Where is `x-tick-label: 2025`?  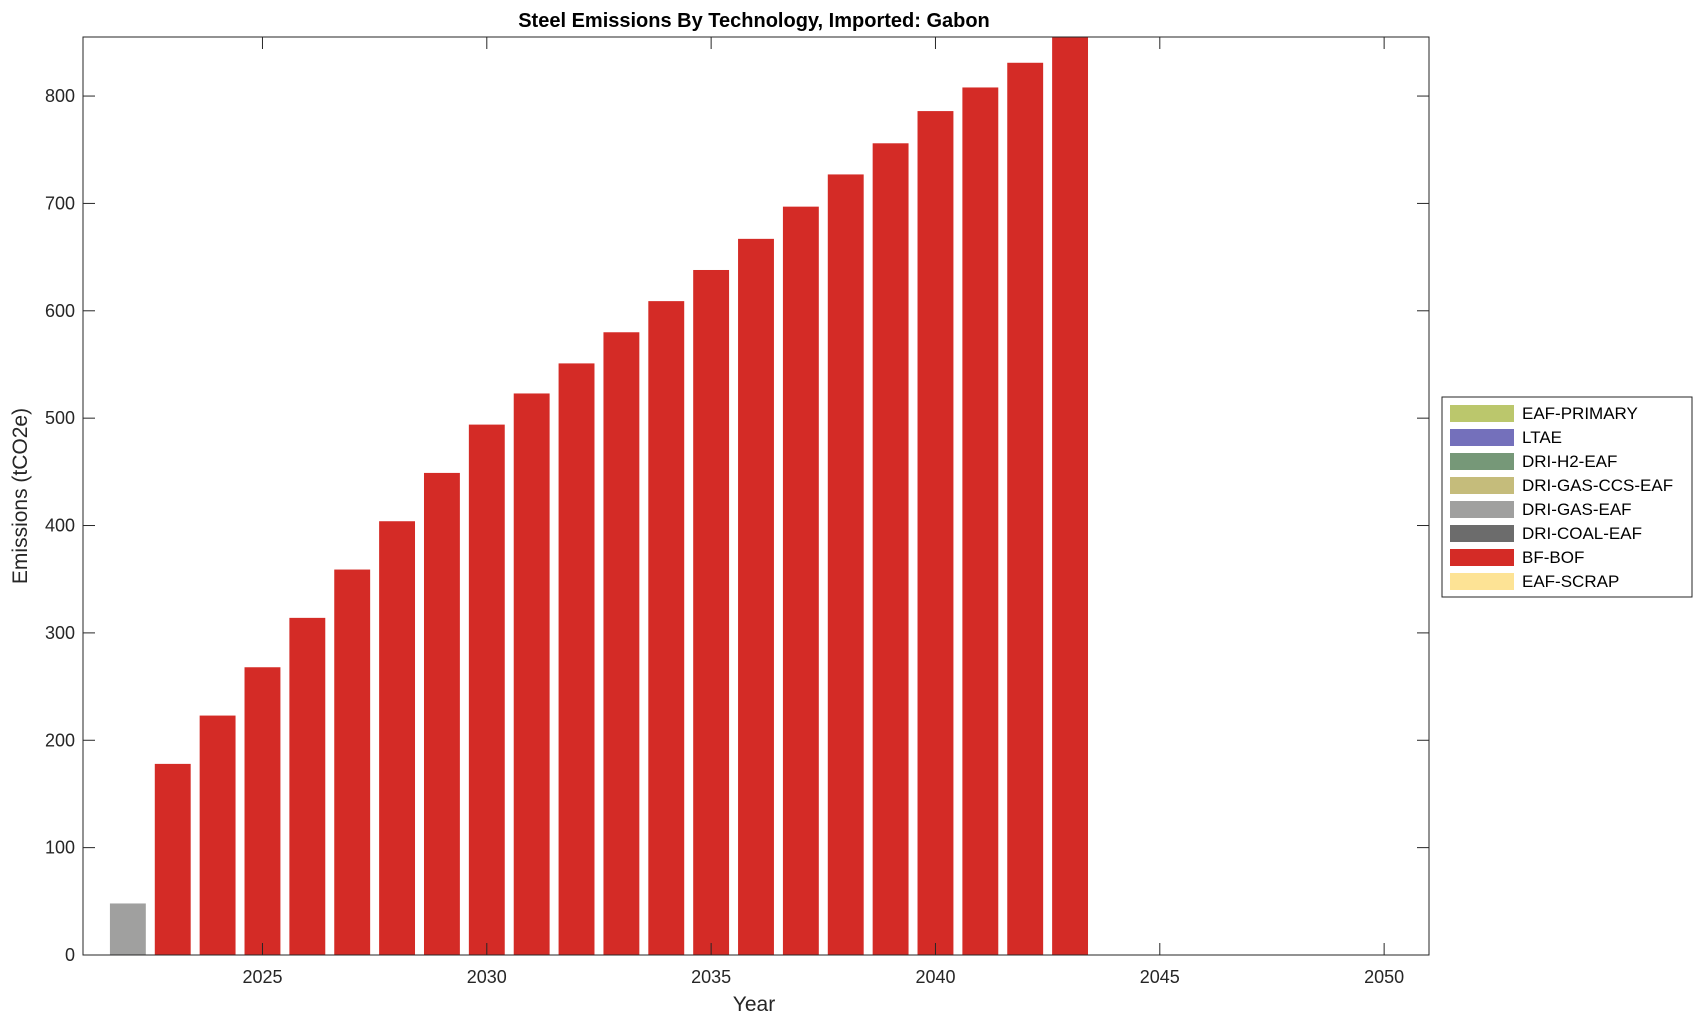
x-tick-label: 2025 is located at coordinates (262, 977).